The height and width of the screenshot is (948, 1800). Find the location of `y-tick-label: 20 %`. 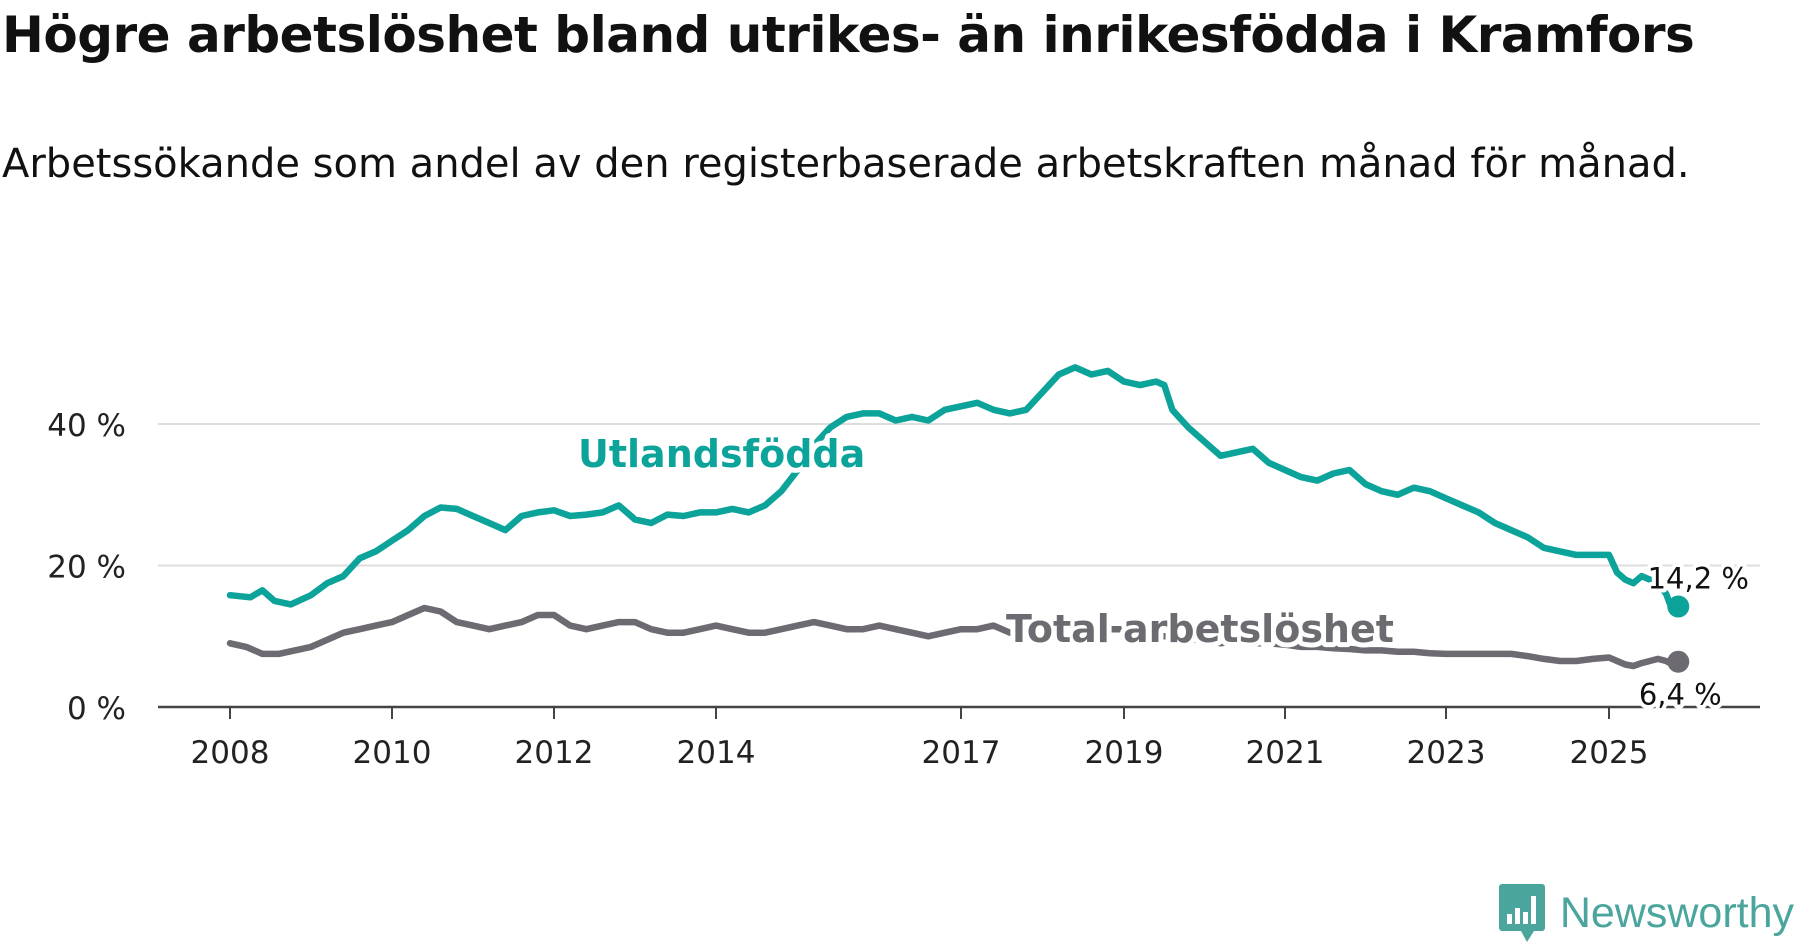

y-tick-label: 20 % is located at coordinates (86, 568).